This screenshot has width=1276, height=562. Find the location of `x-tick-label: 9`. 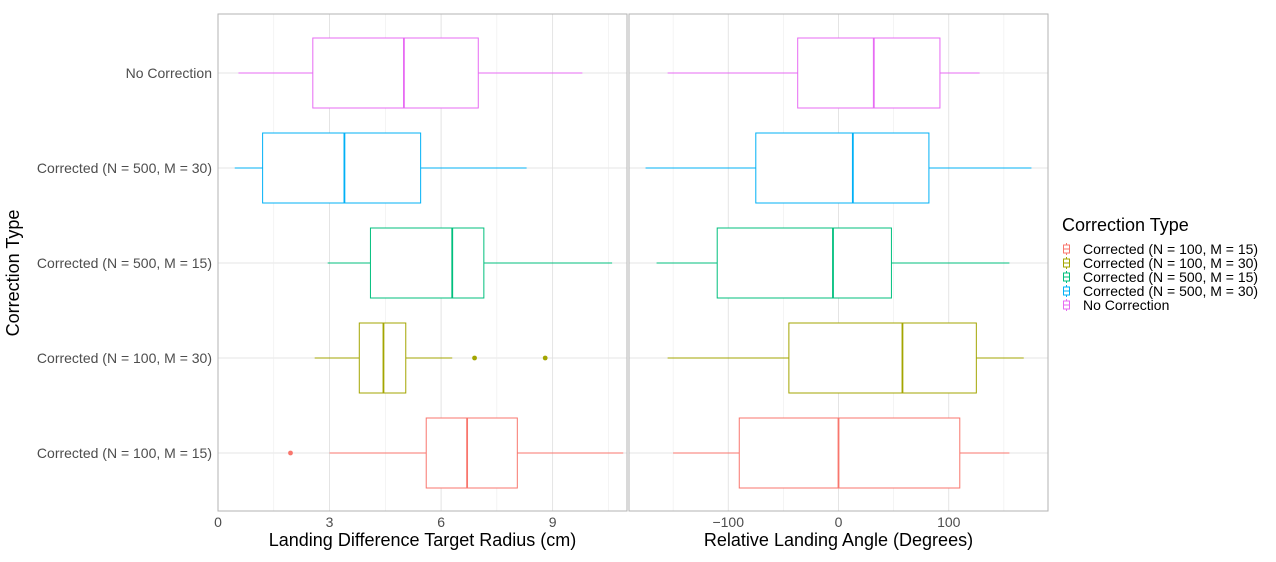

x-tick-label: 9 is located at coordinates (553, 522).